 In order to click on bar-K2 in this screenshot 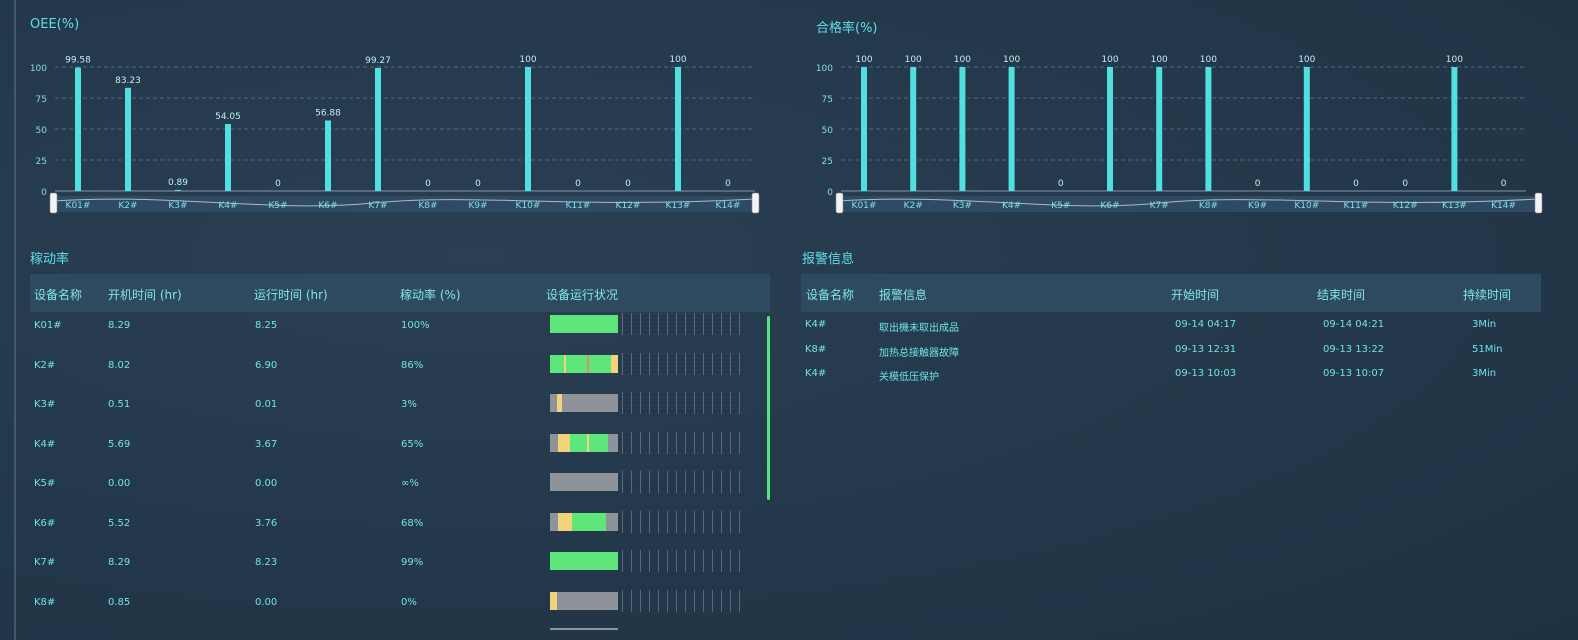, I will do `click(913, 129)`.